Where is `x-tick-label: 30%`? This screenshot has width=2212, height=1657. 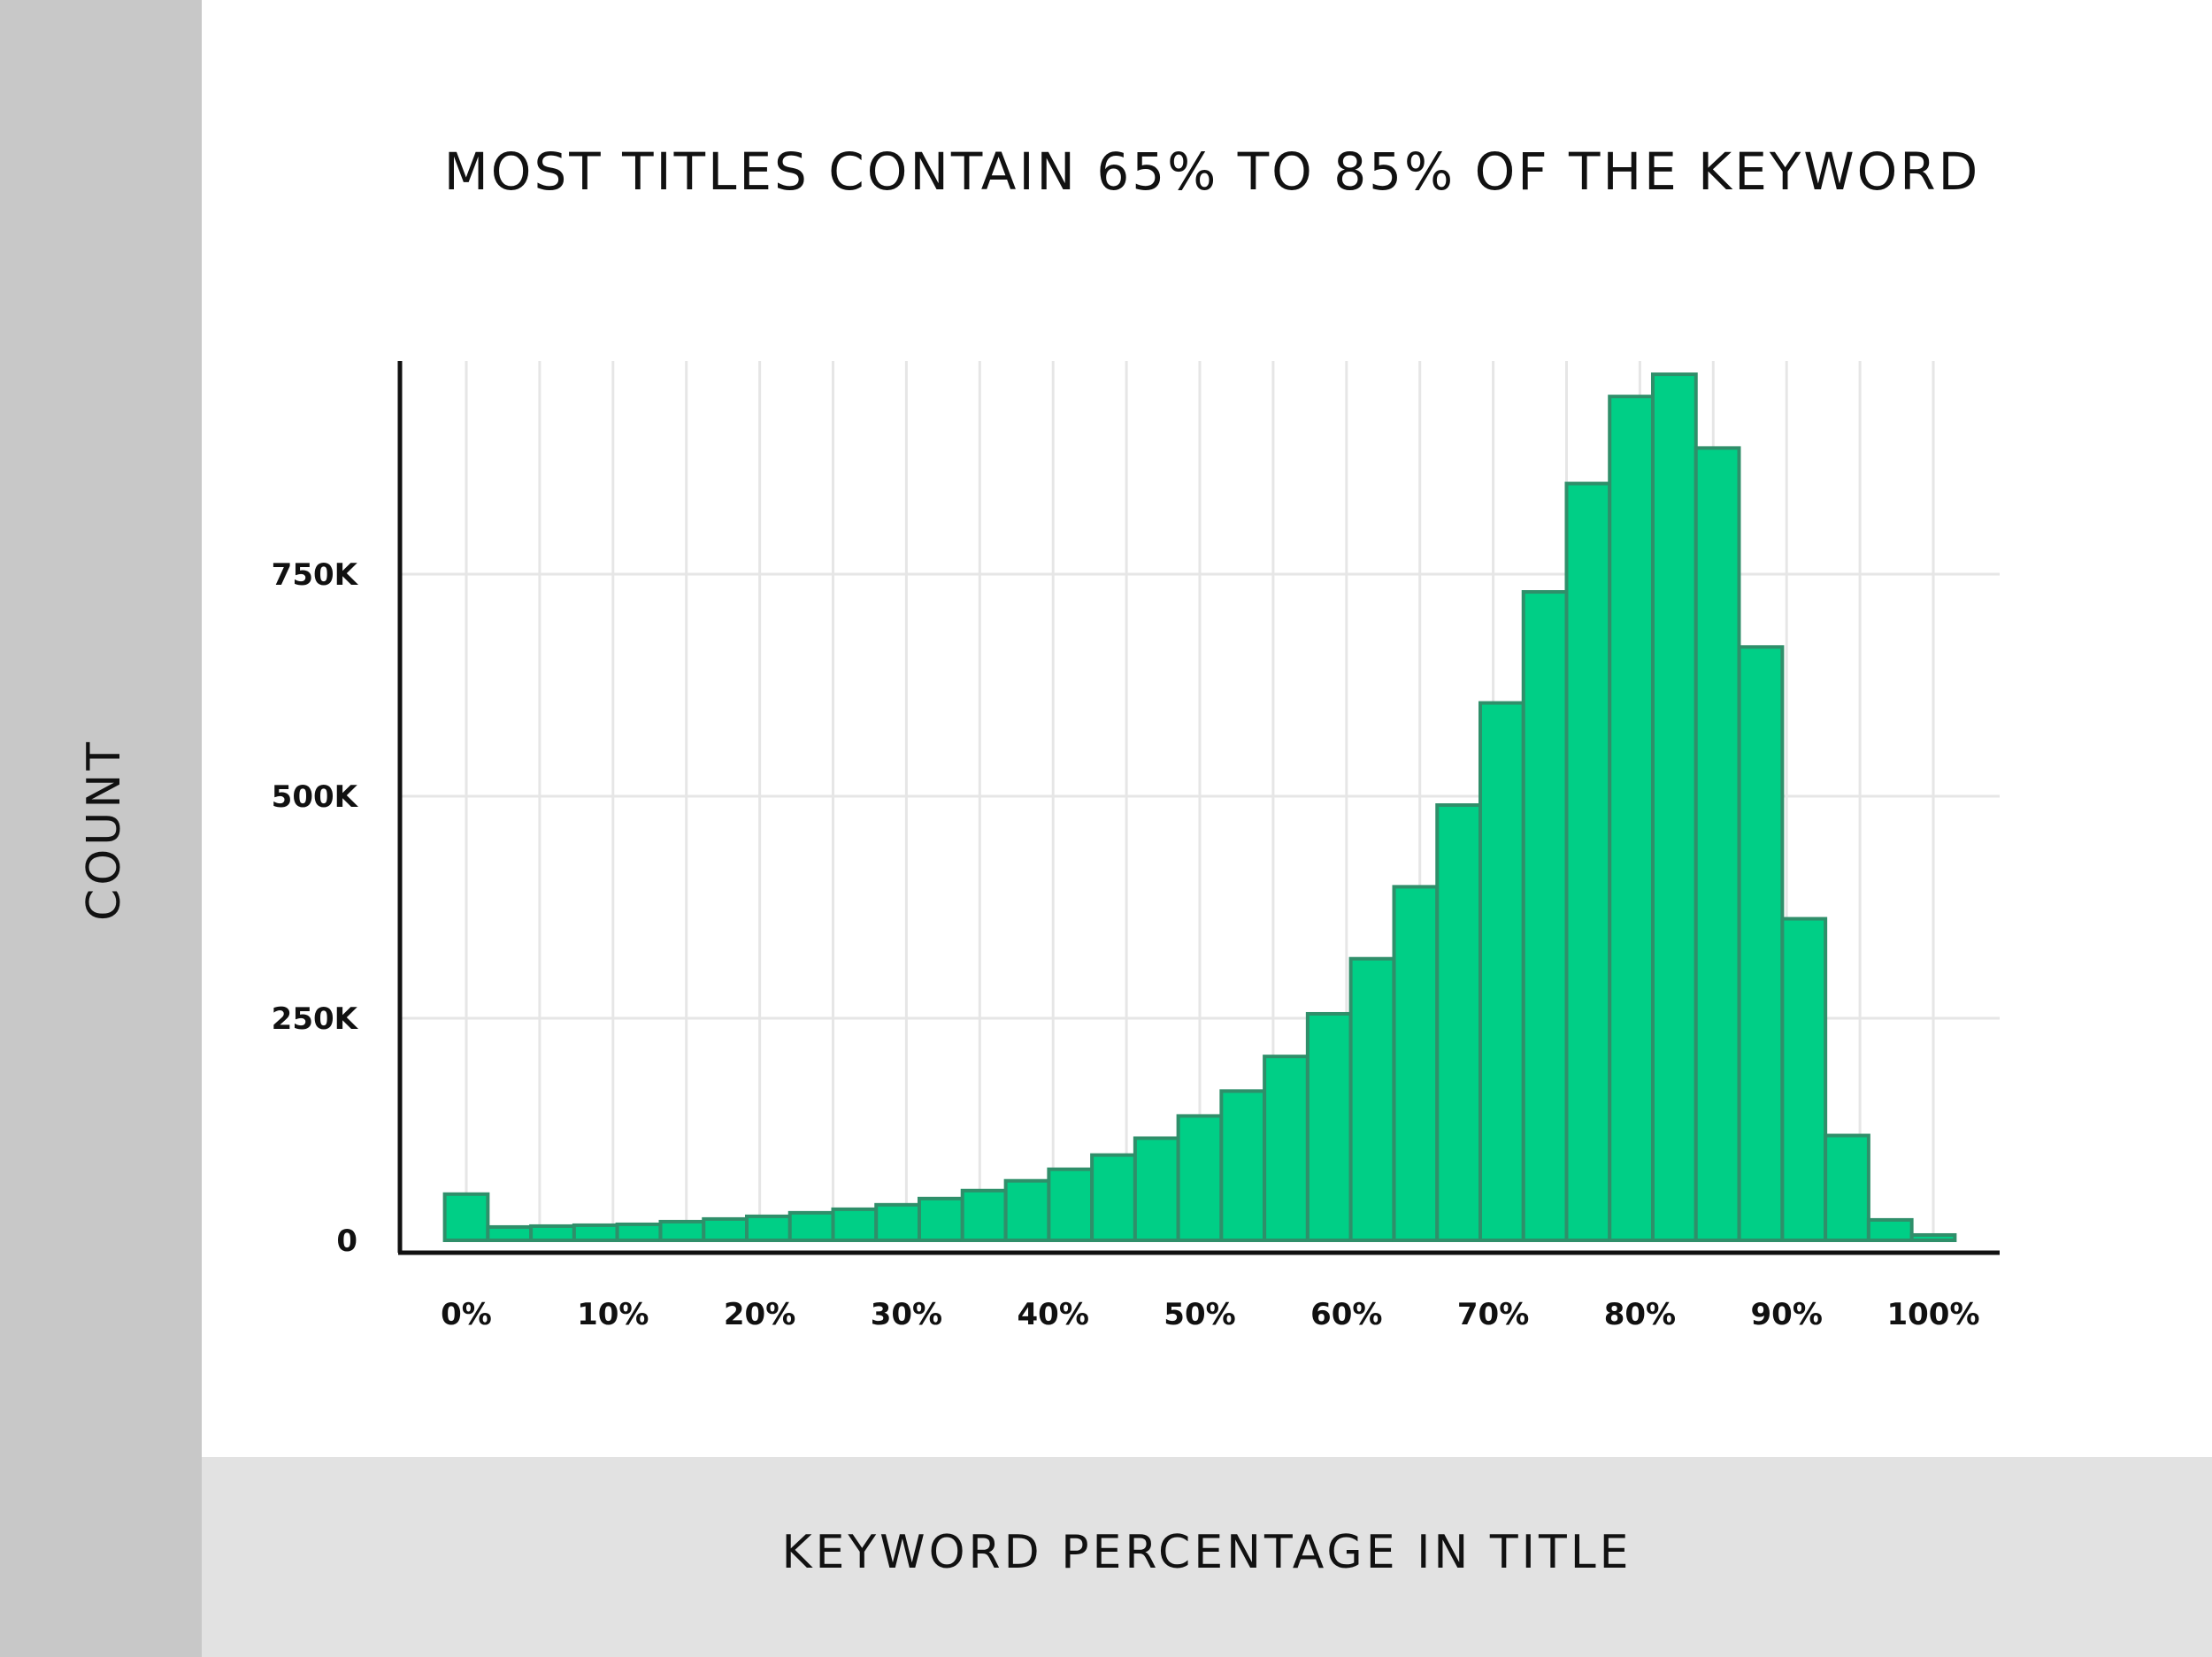
x-tick-label: 30% is located at coordinates (907, 1314).